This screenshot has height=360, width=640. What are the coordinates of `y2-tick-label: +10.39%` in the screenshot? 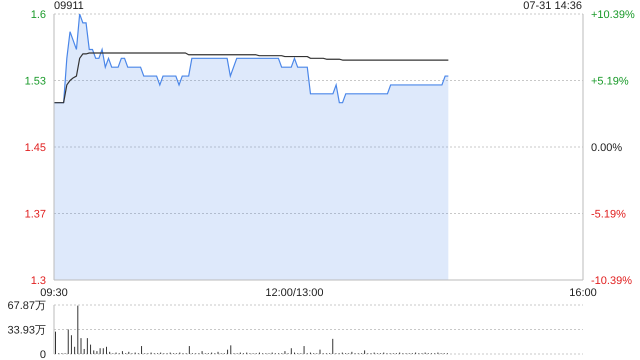 It's located at (613, 15).